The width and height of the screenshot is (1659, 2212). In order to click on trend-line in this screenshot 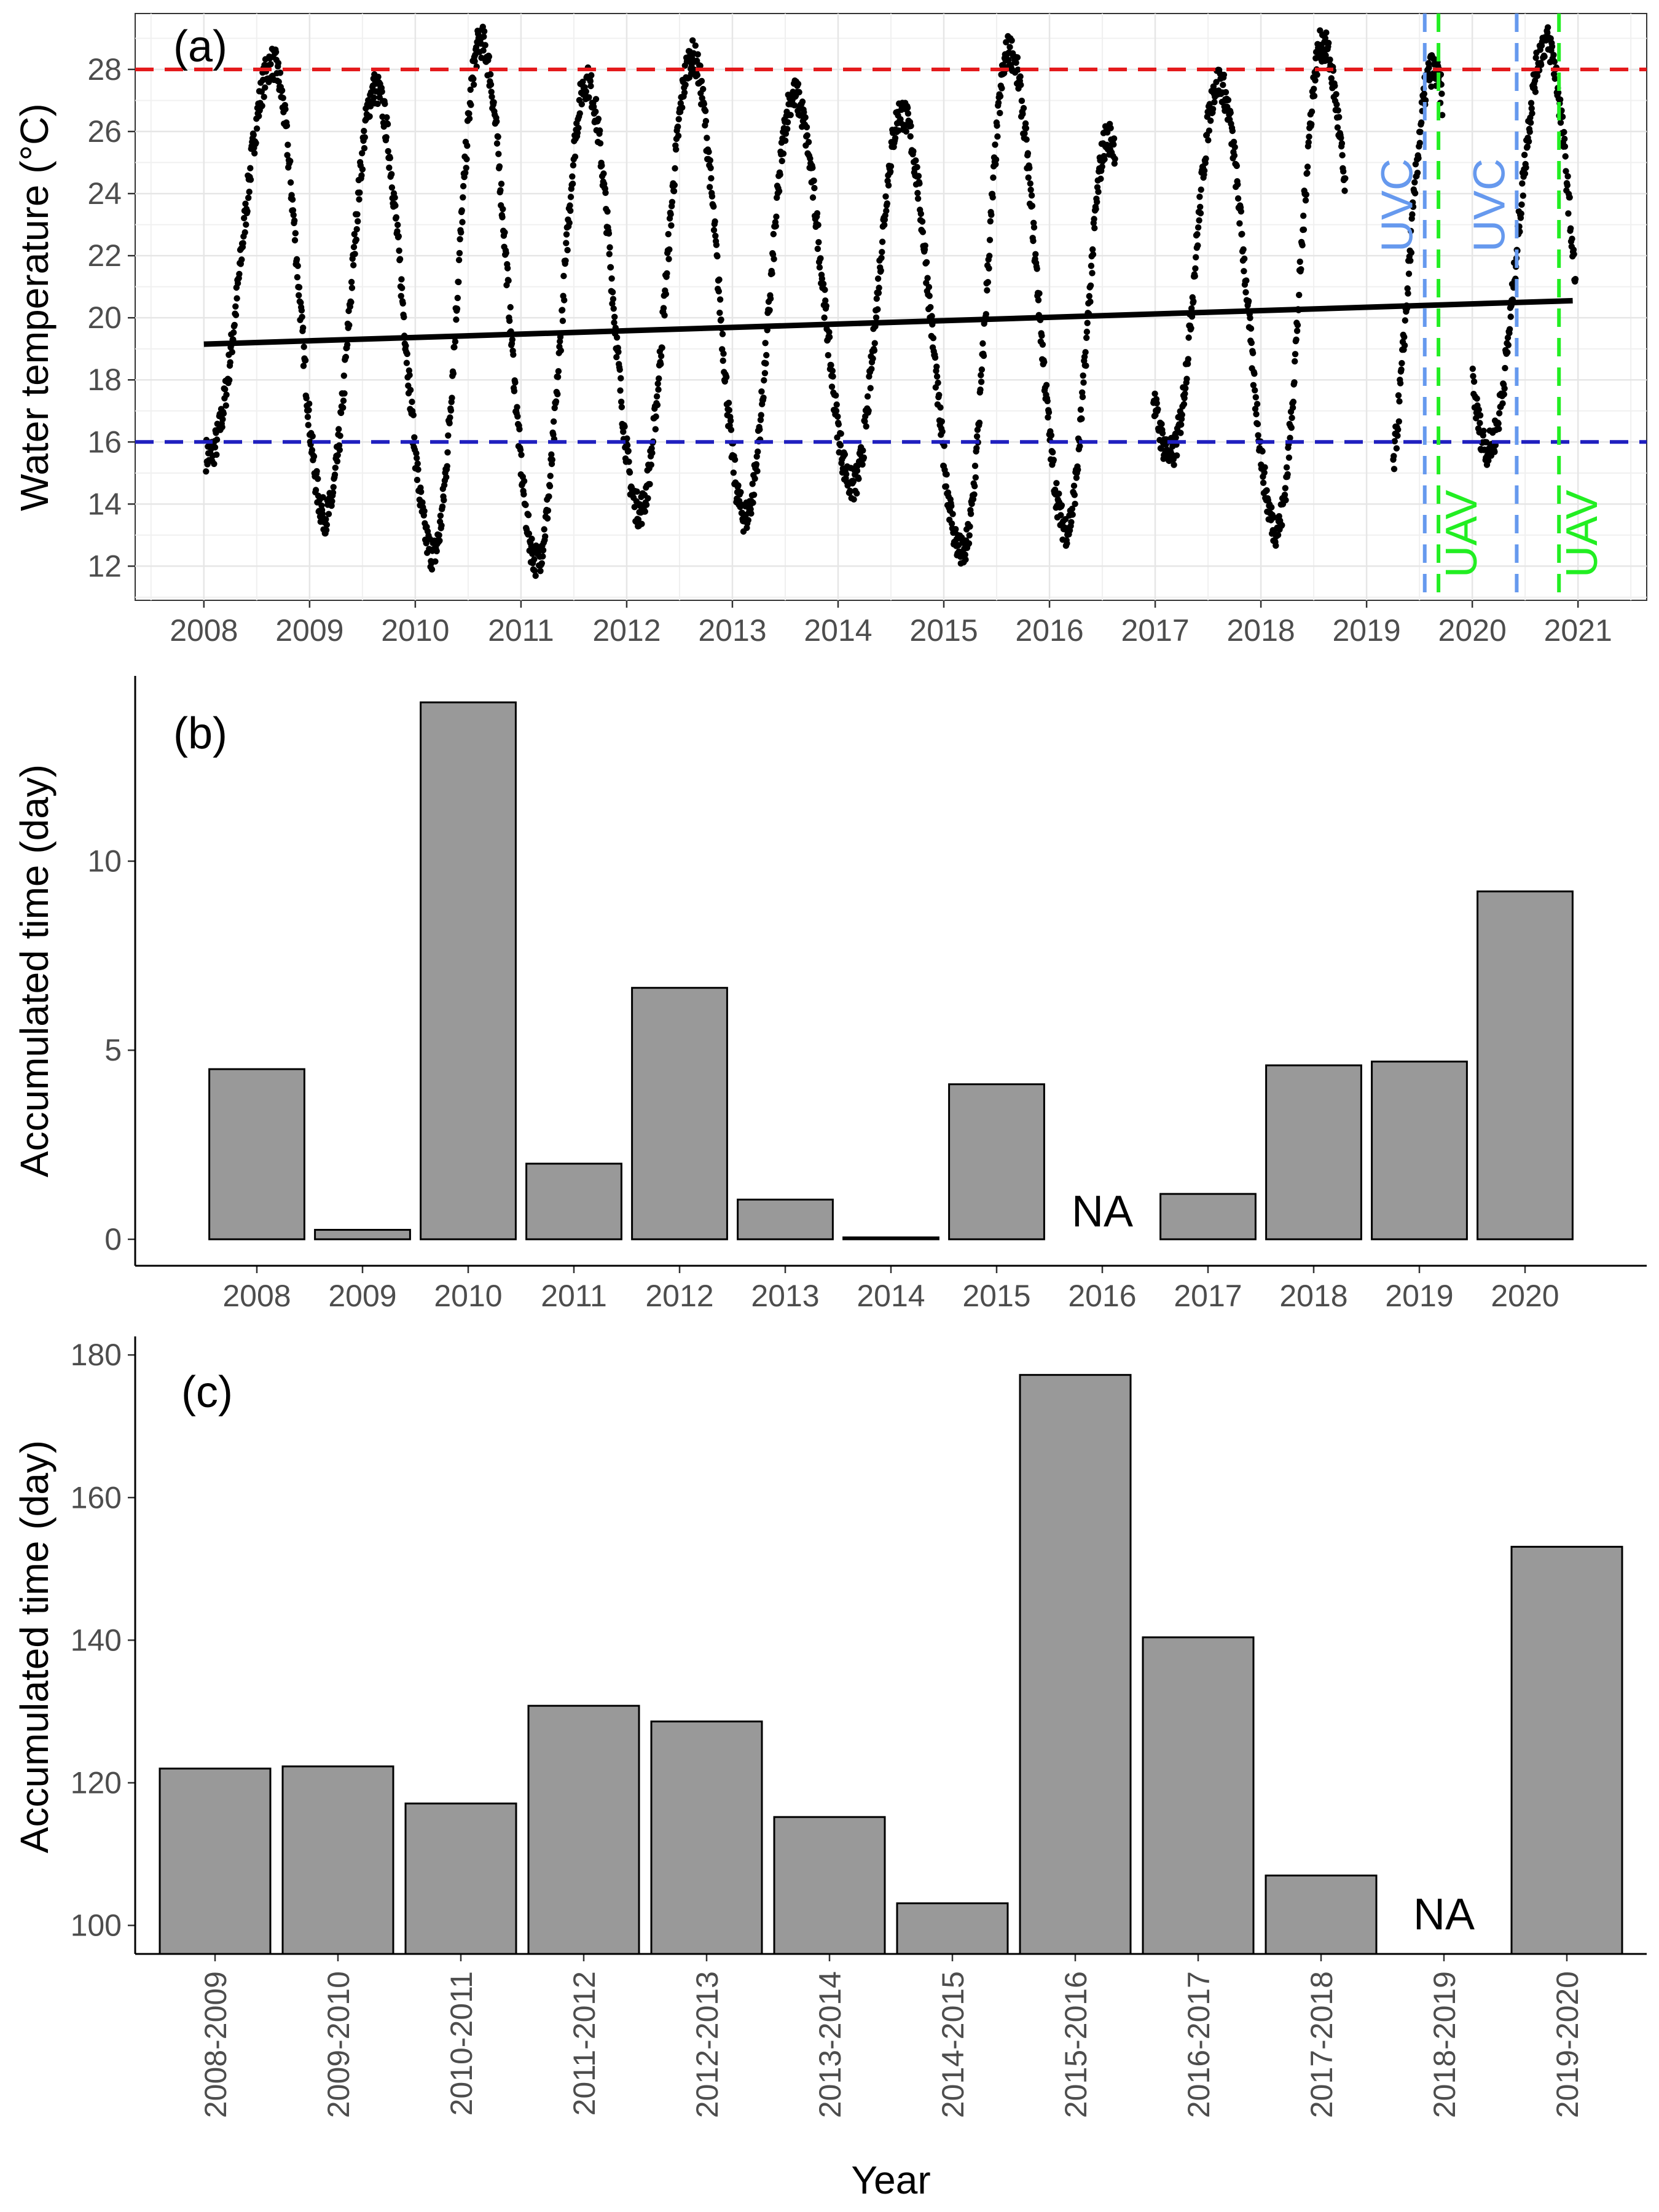, I will do `click(888, 322)`.